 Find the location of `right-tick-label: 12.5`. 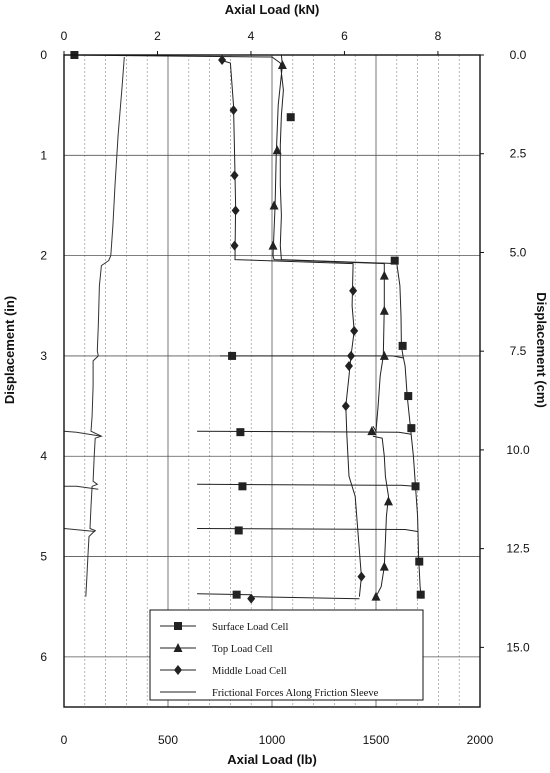

right-tick-label: 12.5 is located at coordinates (518, 549).